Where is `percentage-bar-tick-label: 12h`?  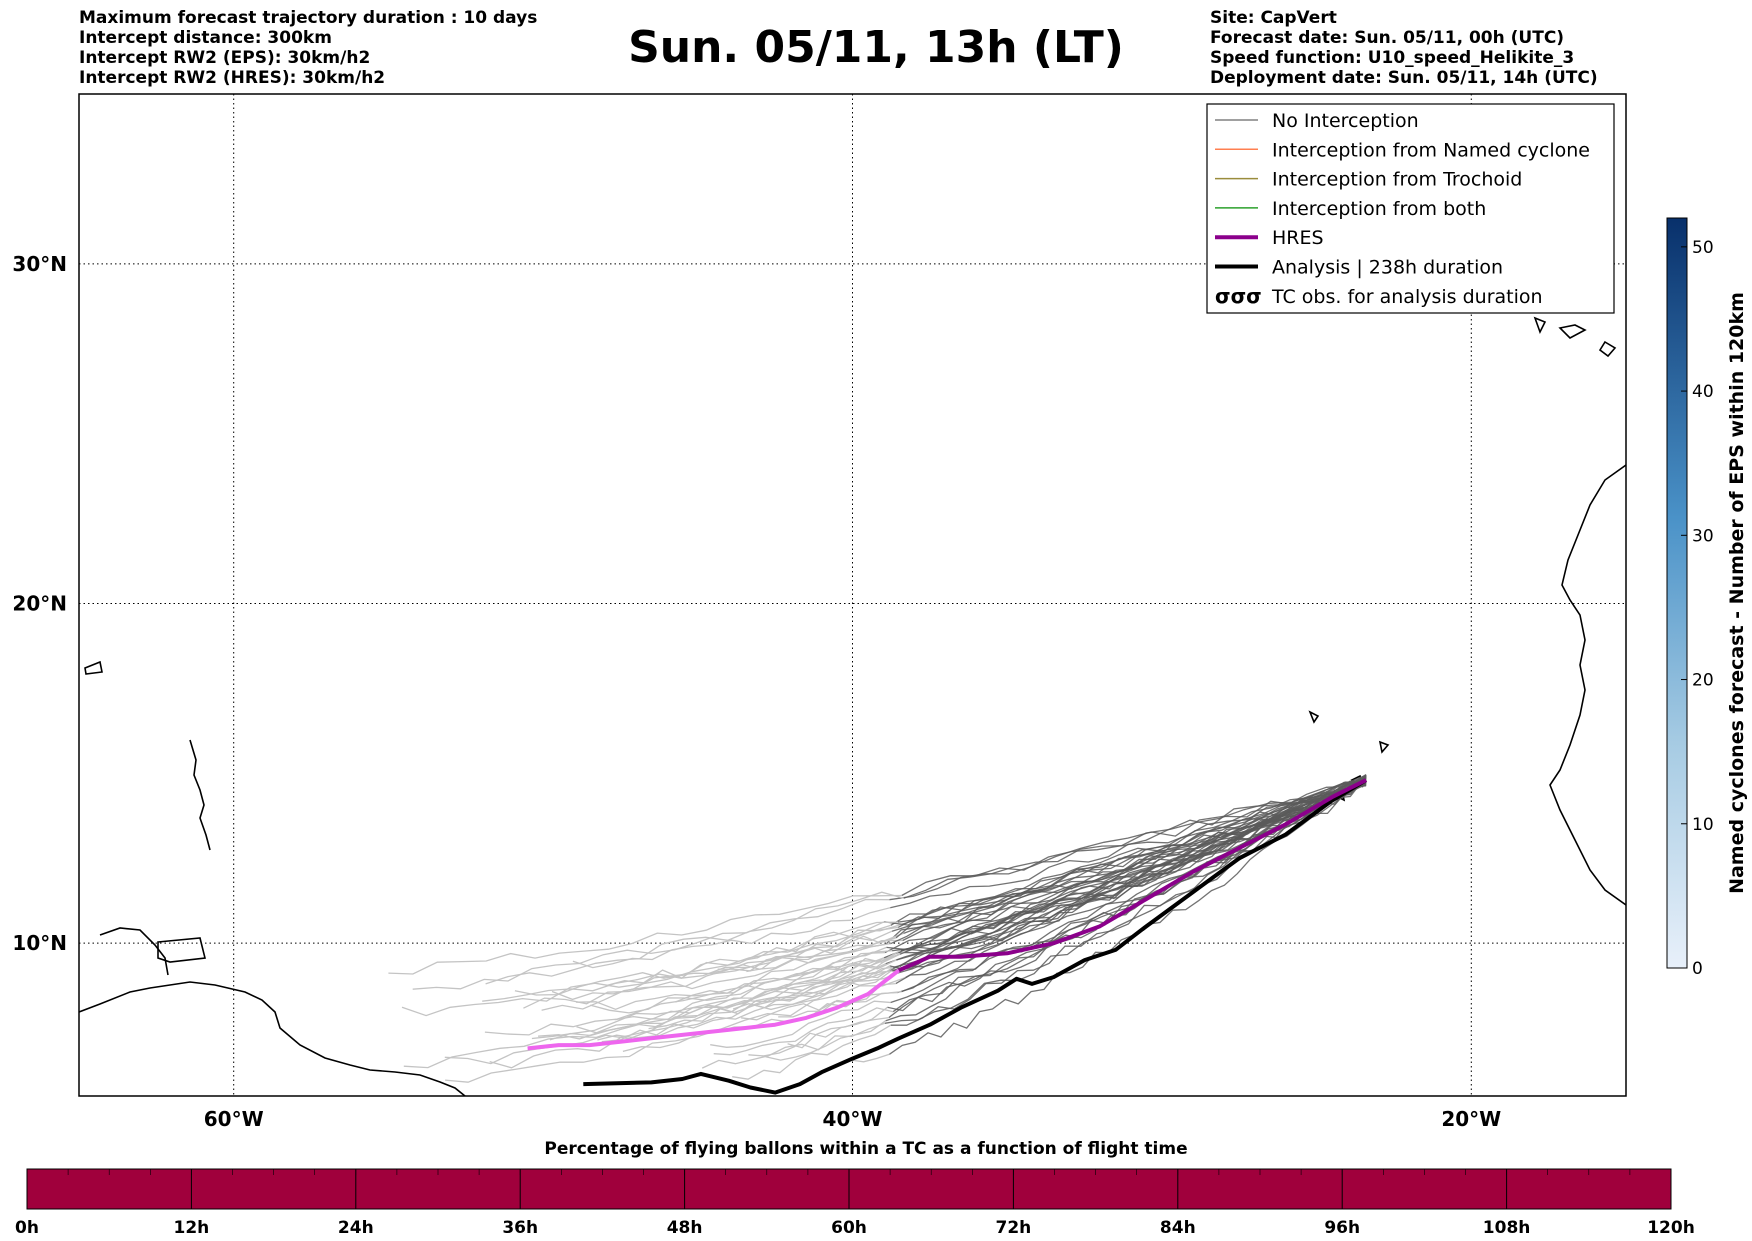
percentage-bar-tick-label: 12h is located at coordinates (192, 1228).